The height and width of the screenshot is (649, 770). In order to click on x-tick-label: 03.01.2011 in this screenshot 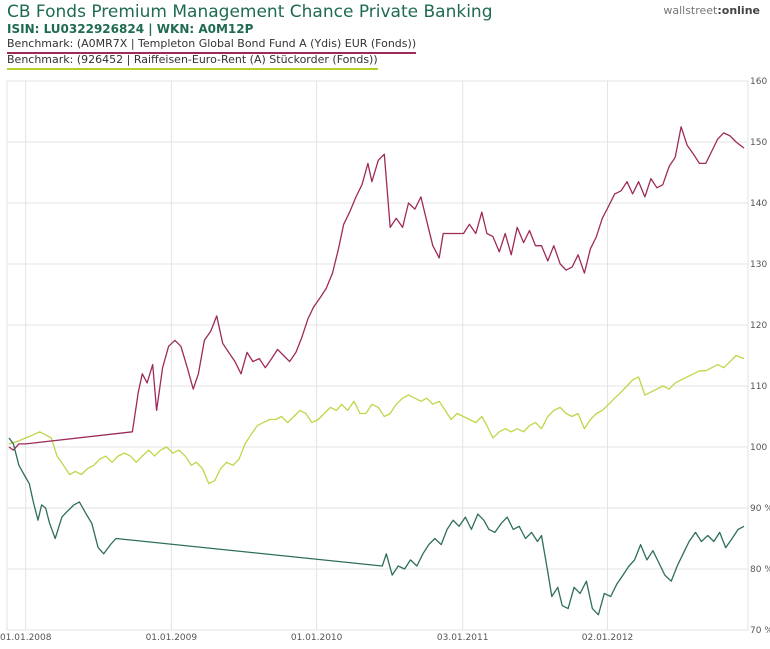, I will do `click(463, 638)`.